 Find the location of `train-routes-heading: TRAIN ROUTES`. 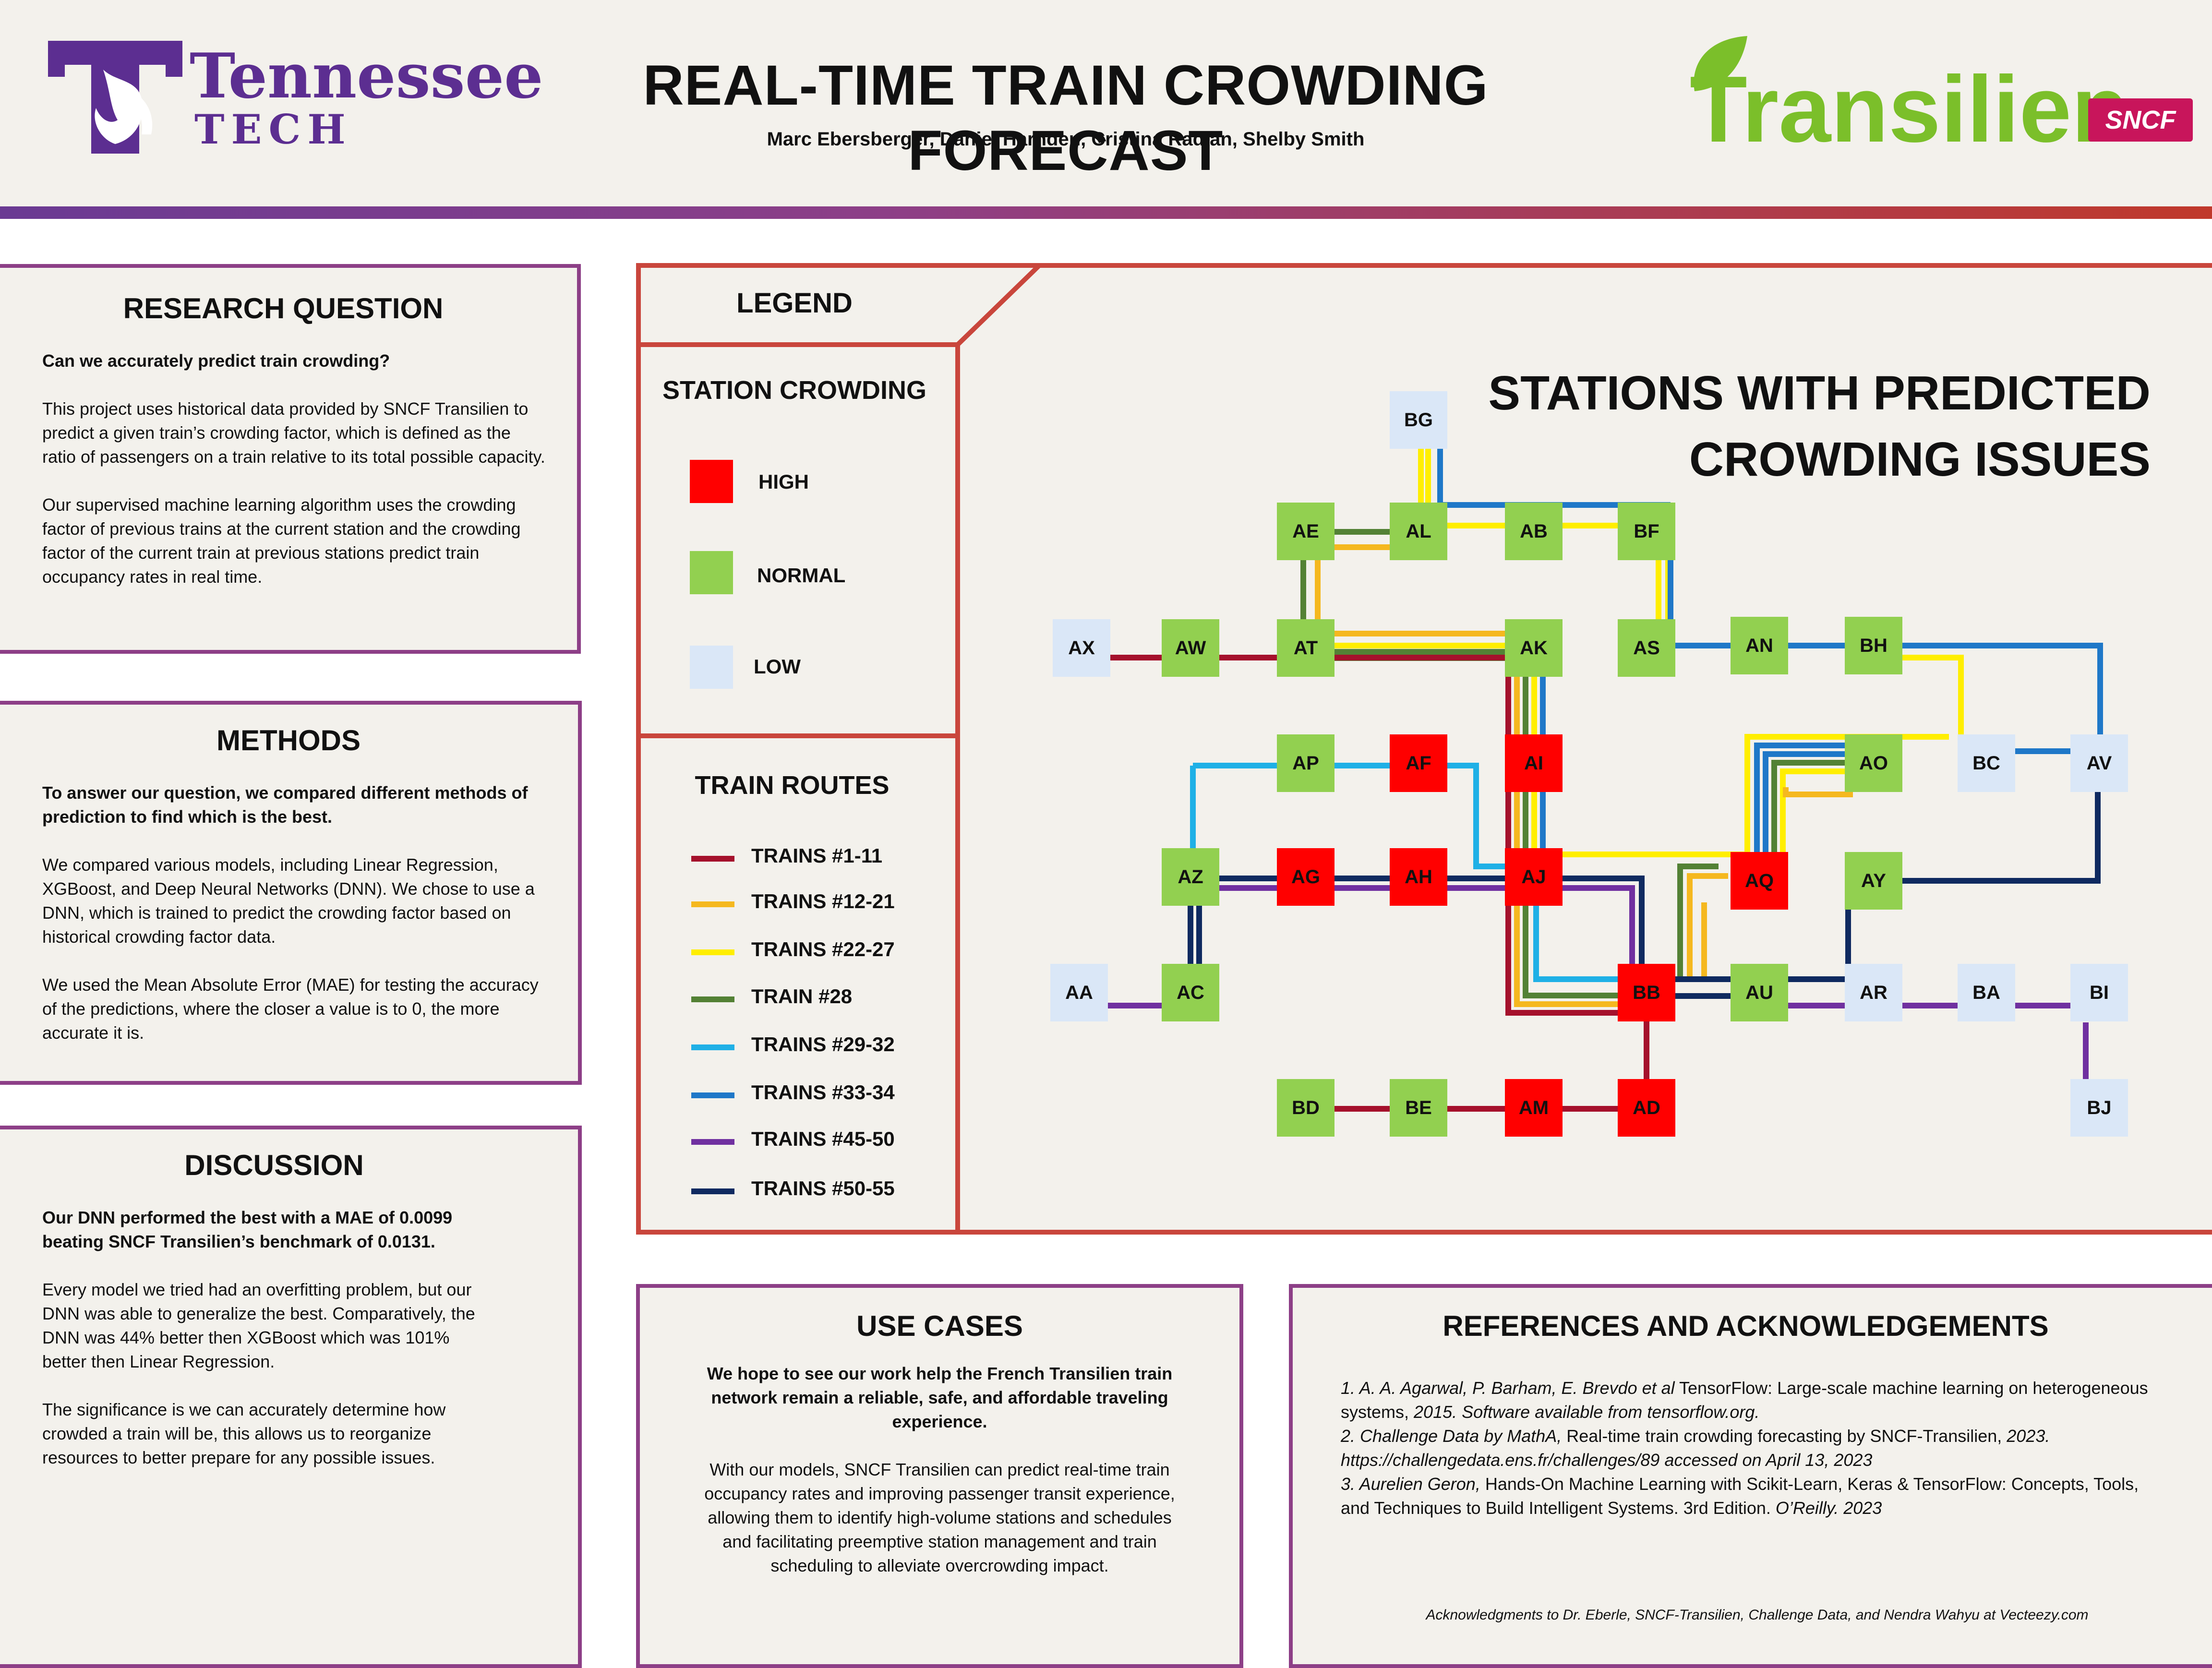

train-routes-heading: TRAIN ROUTES is located at coordinates (792, 785).